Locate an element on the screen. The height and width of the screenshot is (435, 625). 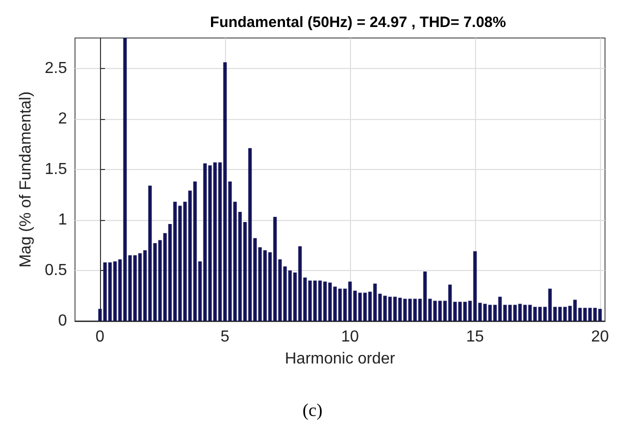
y-tick-label: 1.5 is located at coordinates (56, 169).